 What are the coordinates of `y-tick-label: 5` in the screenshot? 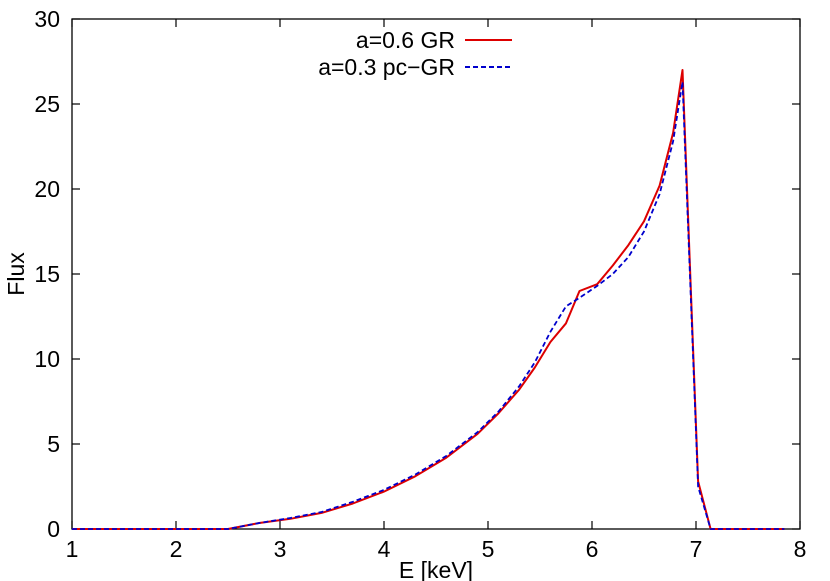 It's located at (53, 444).